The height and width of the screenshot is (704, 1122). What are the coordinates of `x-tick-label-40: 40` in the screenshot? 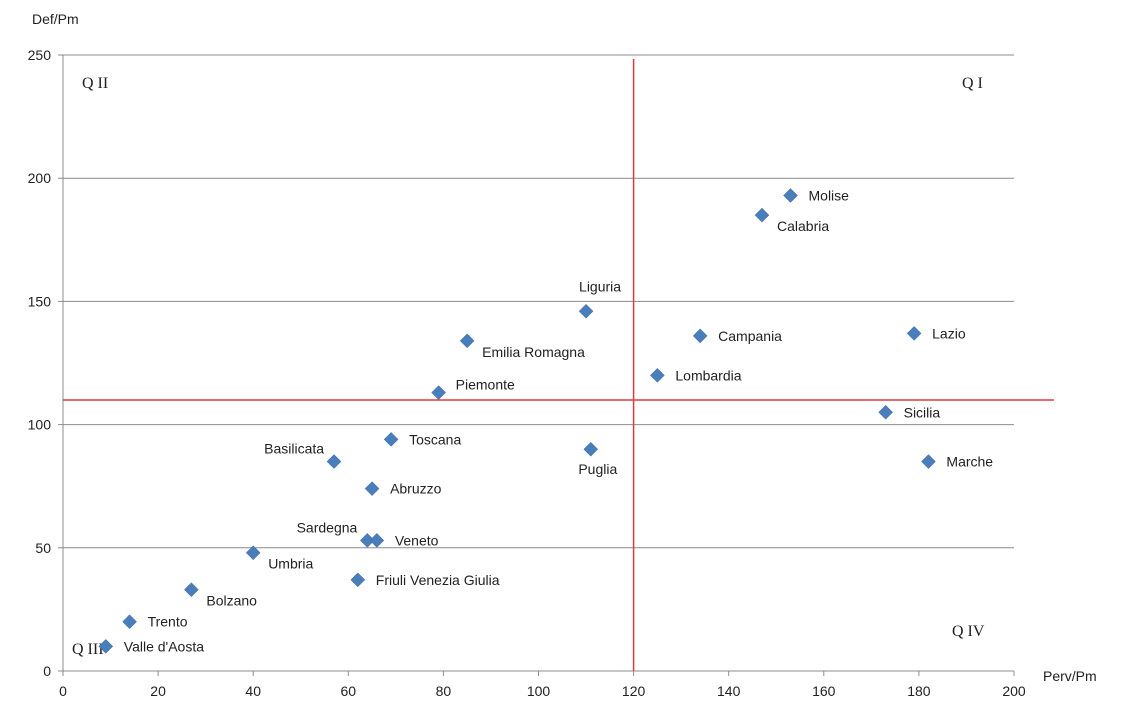 It's located at (253, 691).